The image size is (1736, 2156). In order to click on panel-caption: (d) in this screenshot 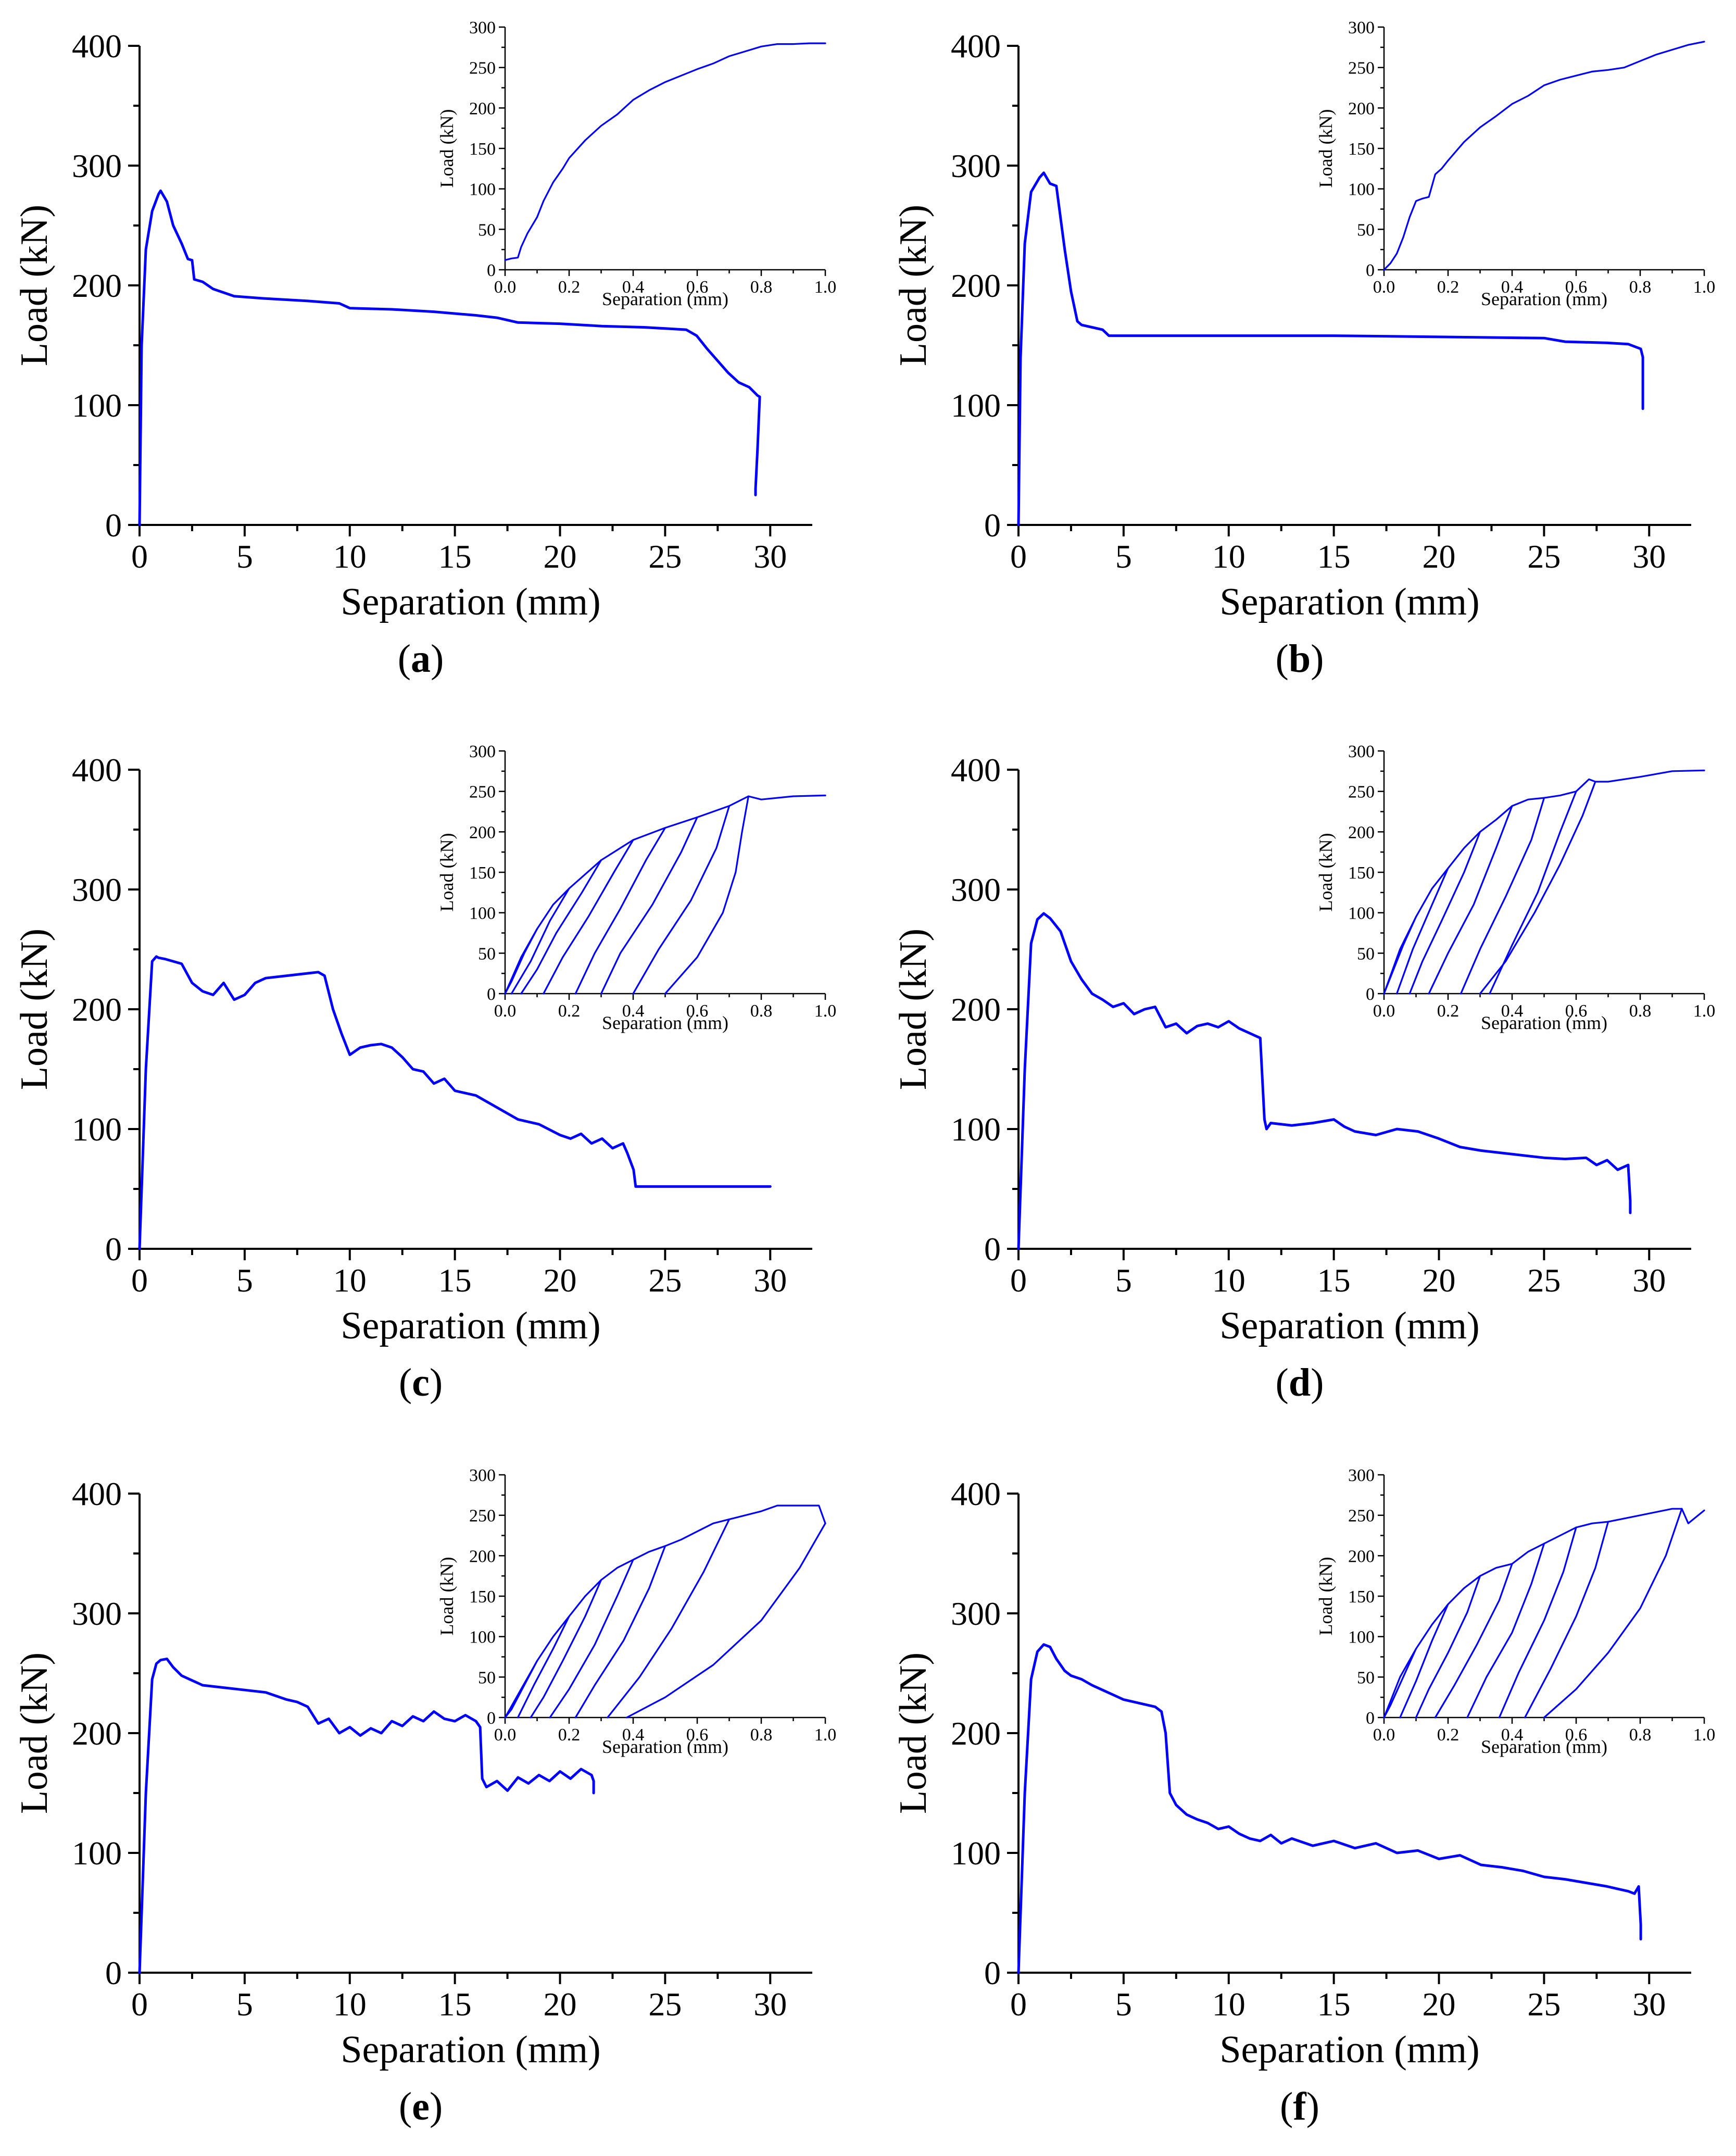, I will do `click(1300, 1383)`.